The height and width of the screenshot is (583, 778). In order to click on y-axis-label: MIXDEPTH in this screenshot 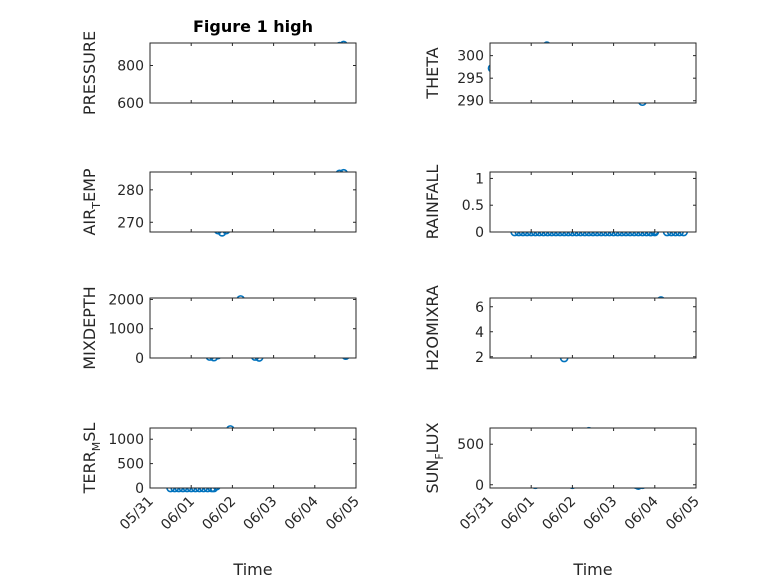, I will do `click(89, 327)`.